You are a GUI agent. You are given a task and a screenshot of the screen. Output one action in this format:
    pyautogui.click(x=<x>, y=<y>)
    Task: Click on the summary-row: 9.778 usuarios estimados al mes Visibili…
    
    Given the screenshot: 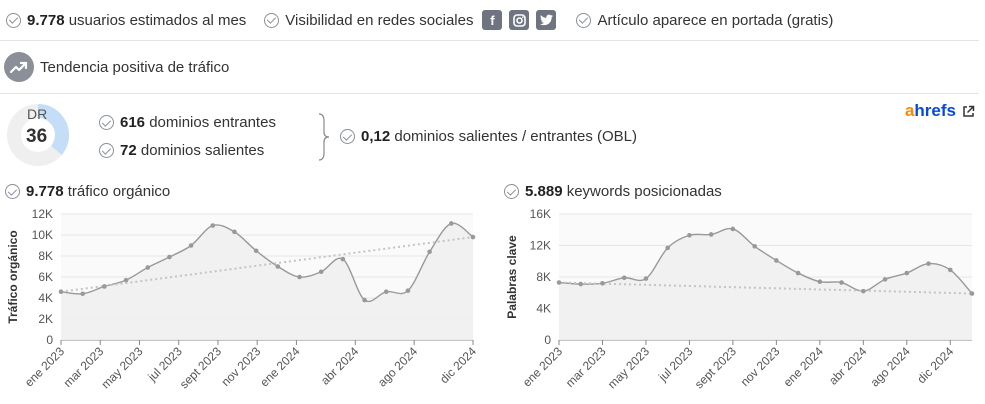 What is the action you would take?
    pyautogui.click(x=492, y=20)
    